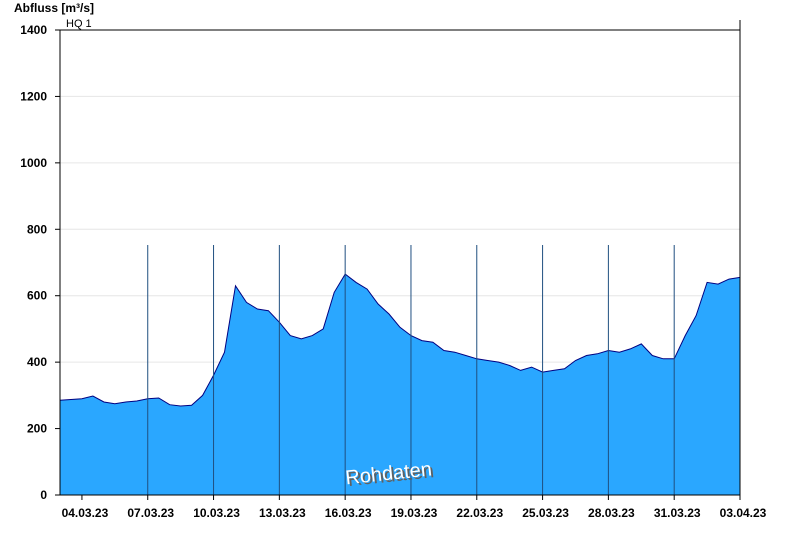  I want to click on x-tick-label: 19.03.23, so click(414, 513).